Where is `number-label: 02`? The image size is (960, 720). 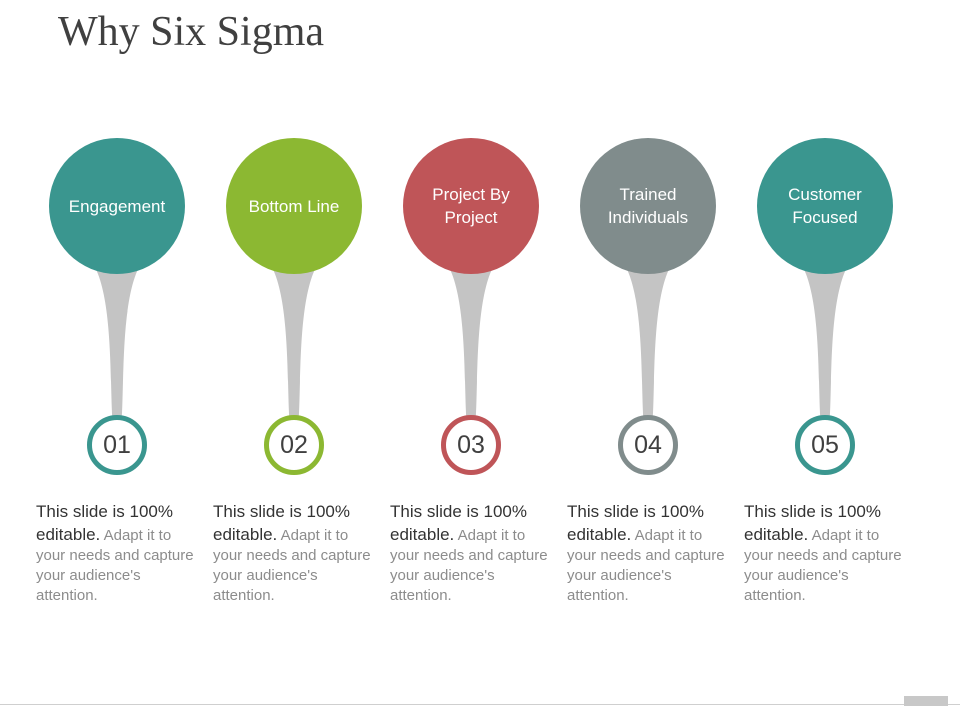 number-label: 02 is located at coordinates (294, 444).